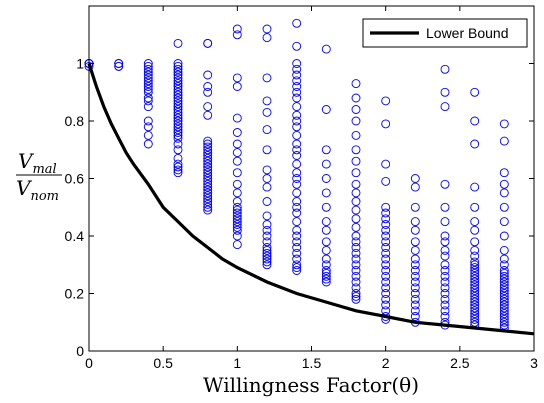  I want to click on y-tick-label: 0.4, so click(75, 236).